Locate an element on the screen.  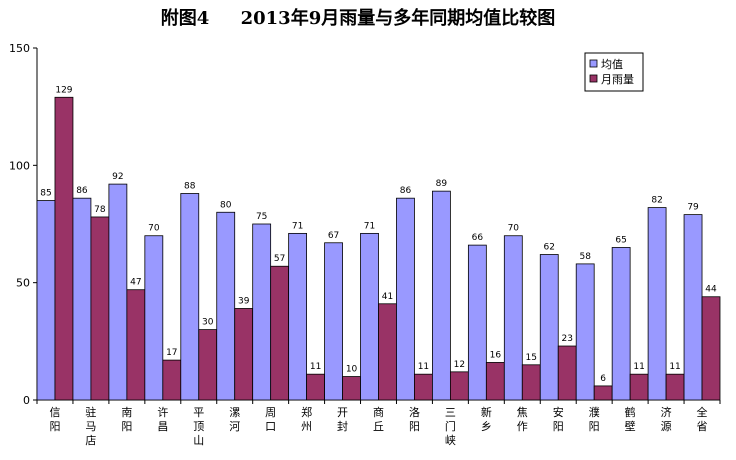
data-label: 129 is located at coordinates (63, 90).